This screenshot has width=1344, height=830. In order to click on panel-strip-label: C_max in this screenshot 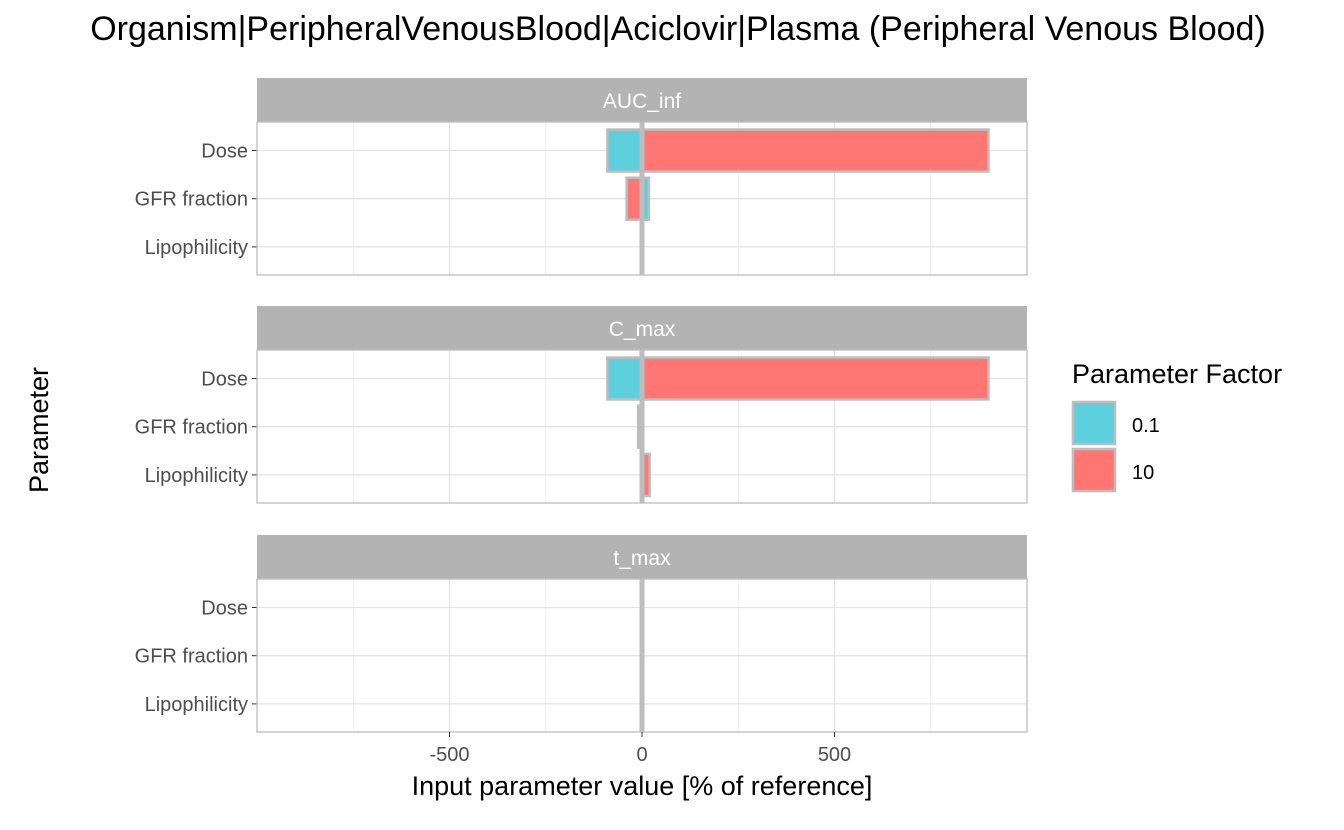, I will do `click(642, 329)`.